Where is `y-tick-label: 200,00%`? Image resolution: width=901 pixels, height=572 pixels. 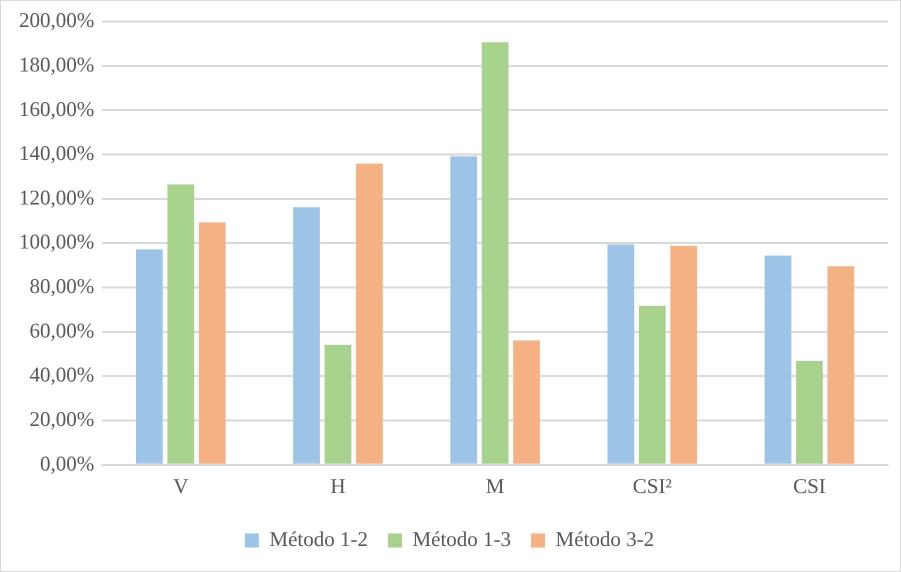
y-tick-label: 200,00% is located at coordinates (56, 20).